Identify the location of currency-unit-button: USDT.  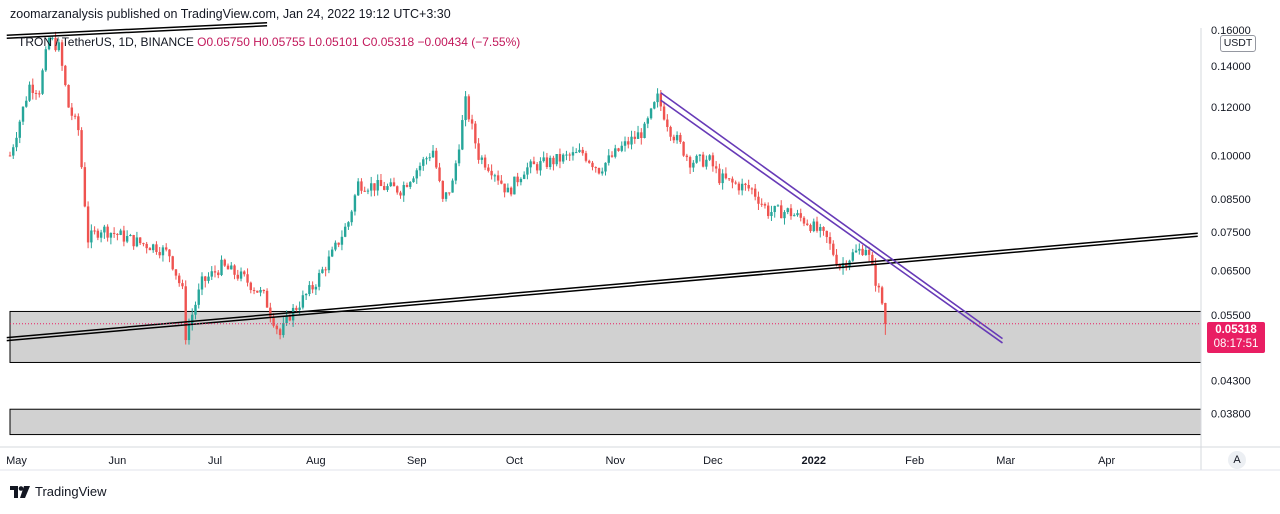
(1238, 43).